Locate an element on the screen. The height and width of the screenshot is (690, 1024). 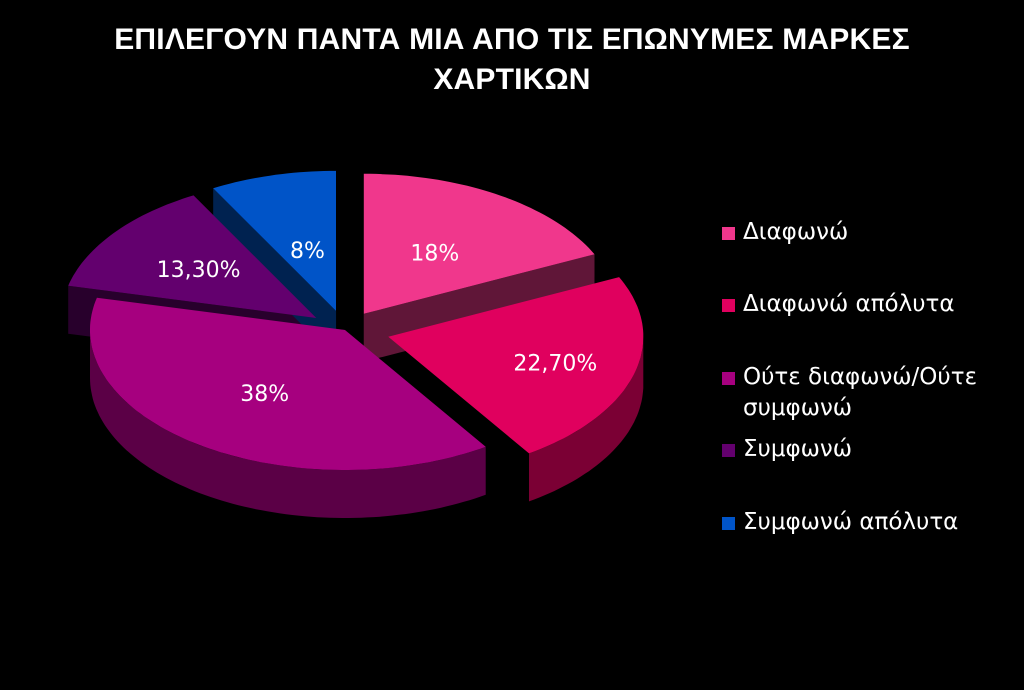
data-label-agree: 13,30% is located at coordinates (199, 270).